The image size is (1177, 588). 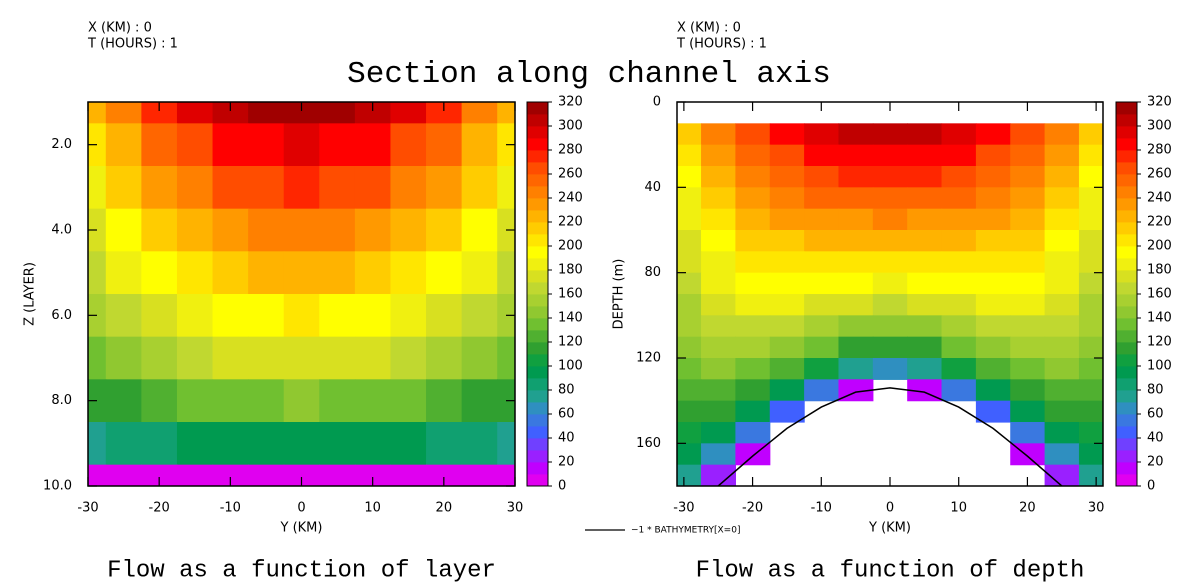 What do you see at coordinates (721, 44) in the screenshot?
I see `annotation: T (HOURS) : 1` at bounding box center [721, 44].